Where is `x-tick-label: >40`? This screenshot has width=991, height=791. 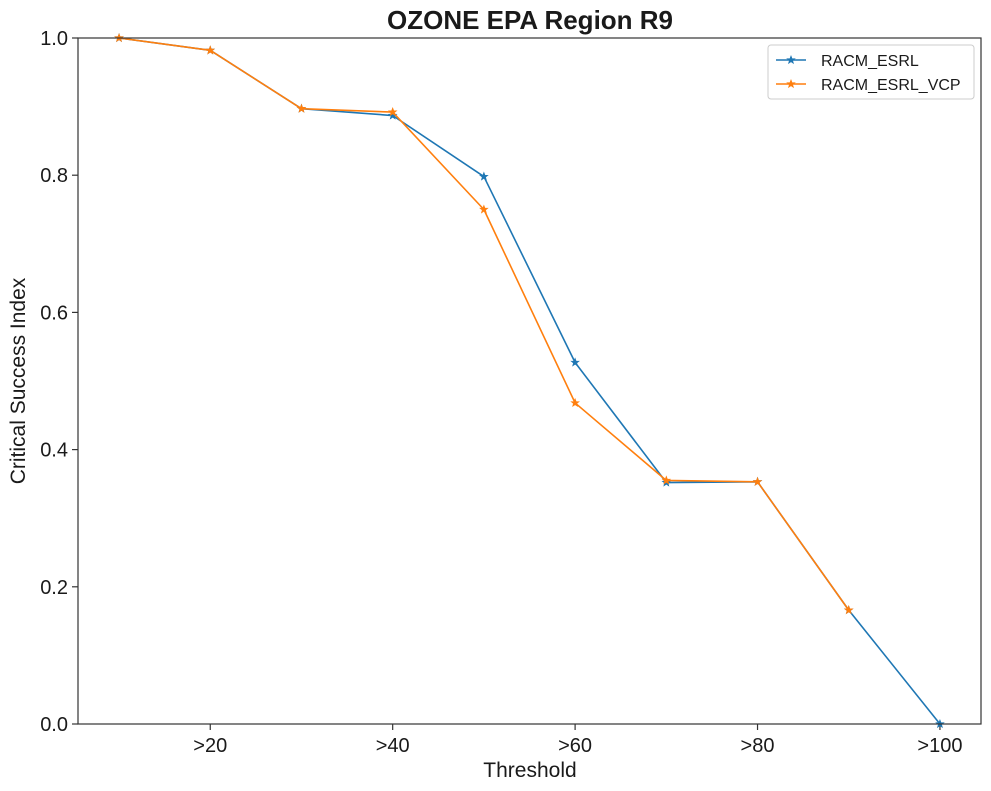
x-tick-label: >40 is located at coordinates (393, 746).